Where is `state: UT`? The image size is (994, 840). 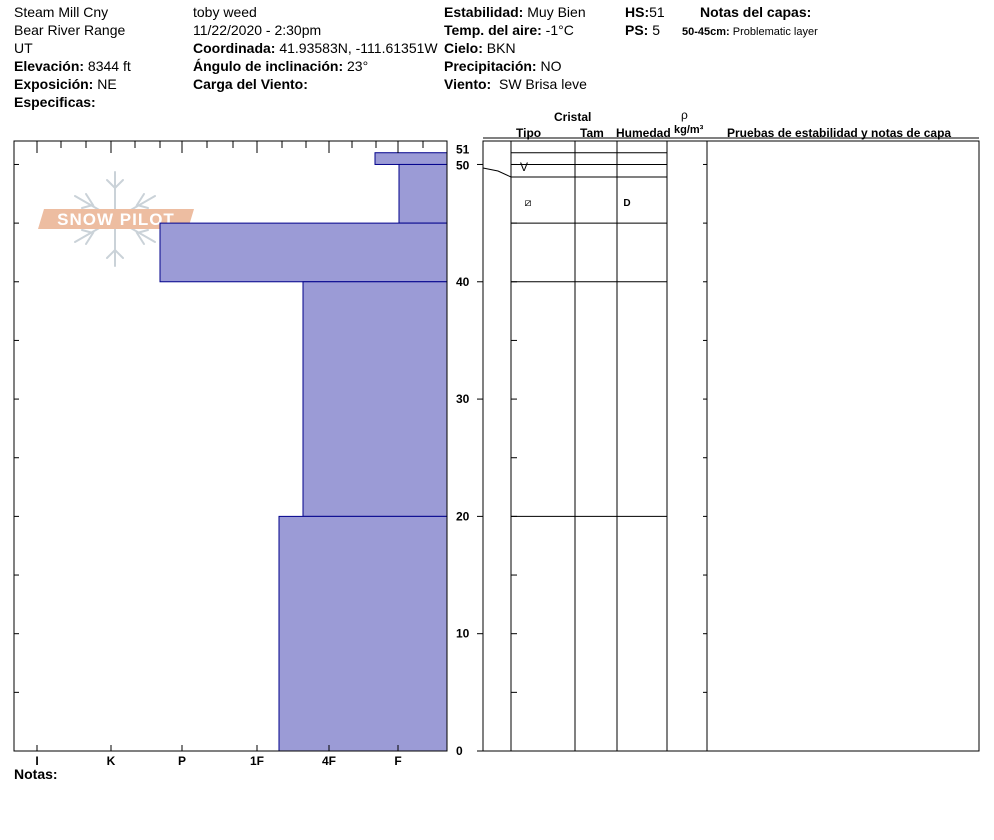 state: UT is located at coordinates (23, 48).